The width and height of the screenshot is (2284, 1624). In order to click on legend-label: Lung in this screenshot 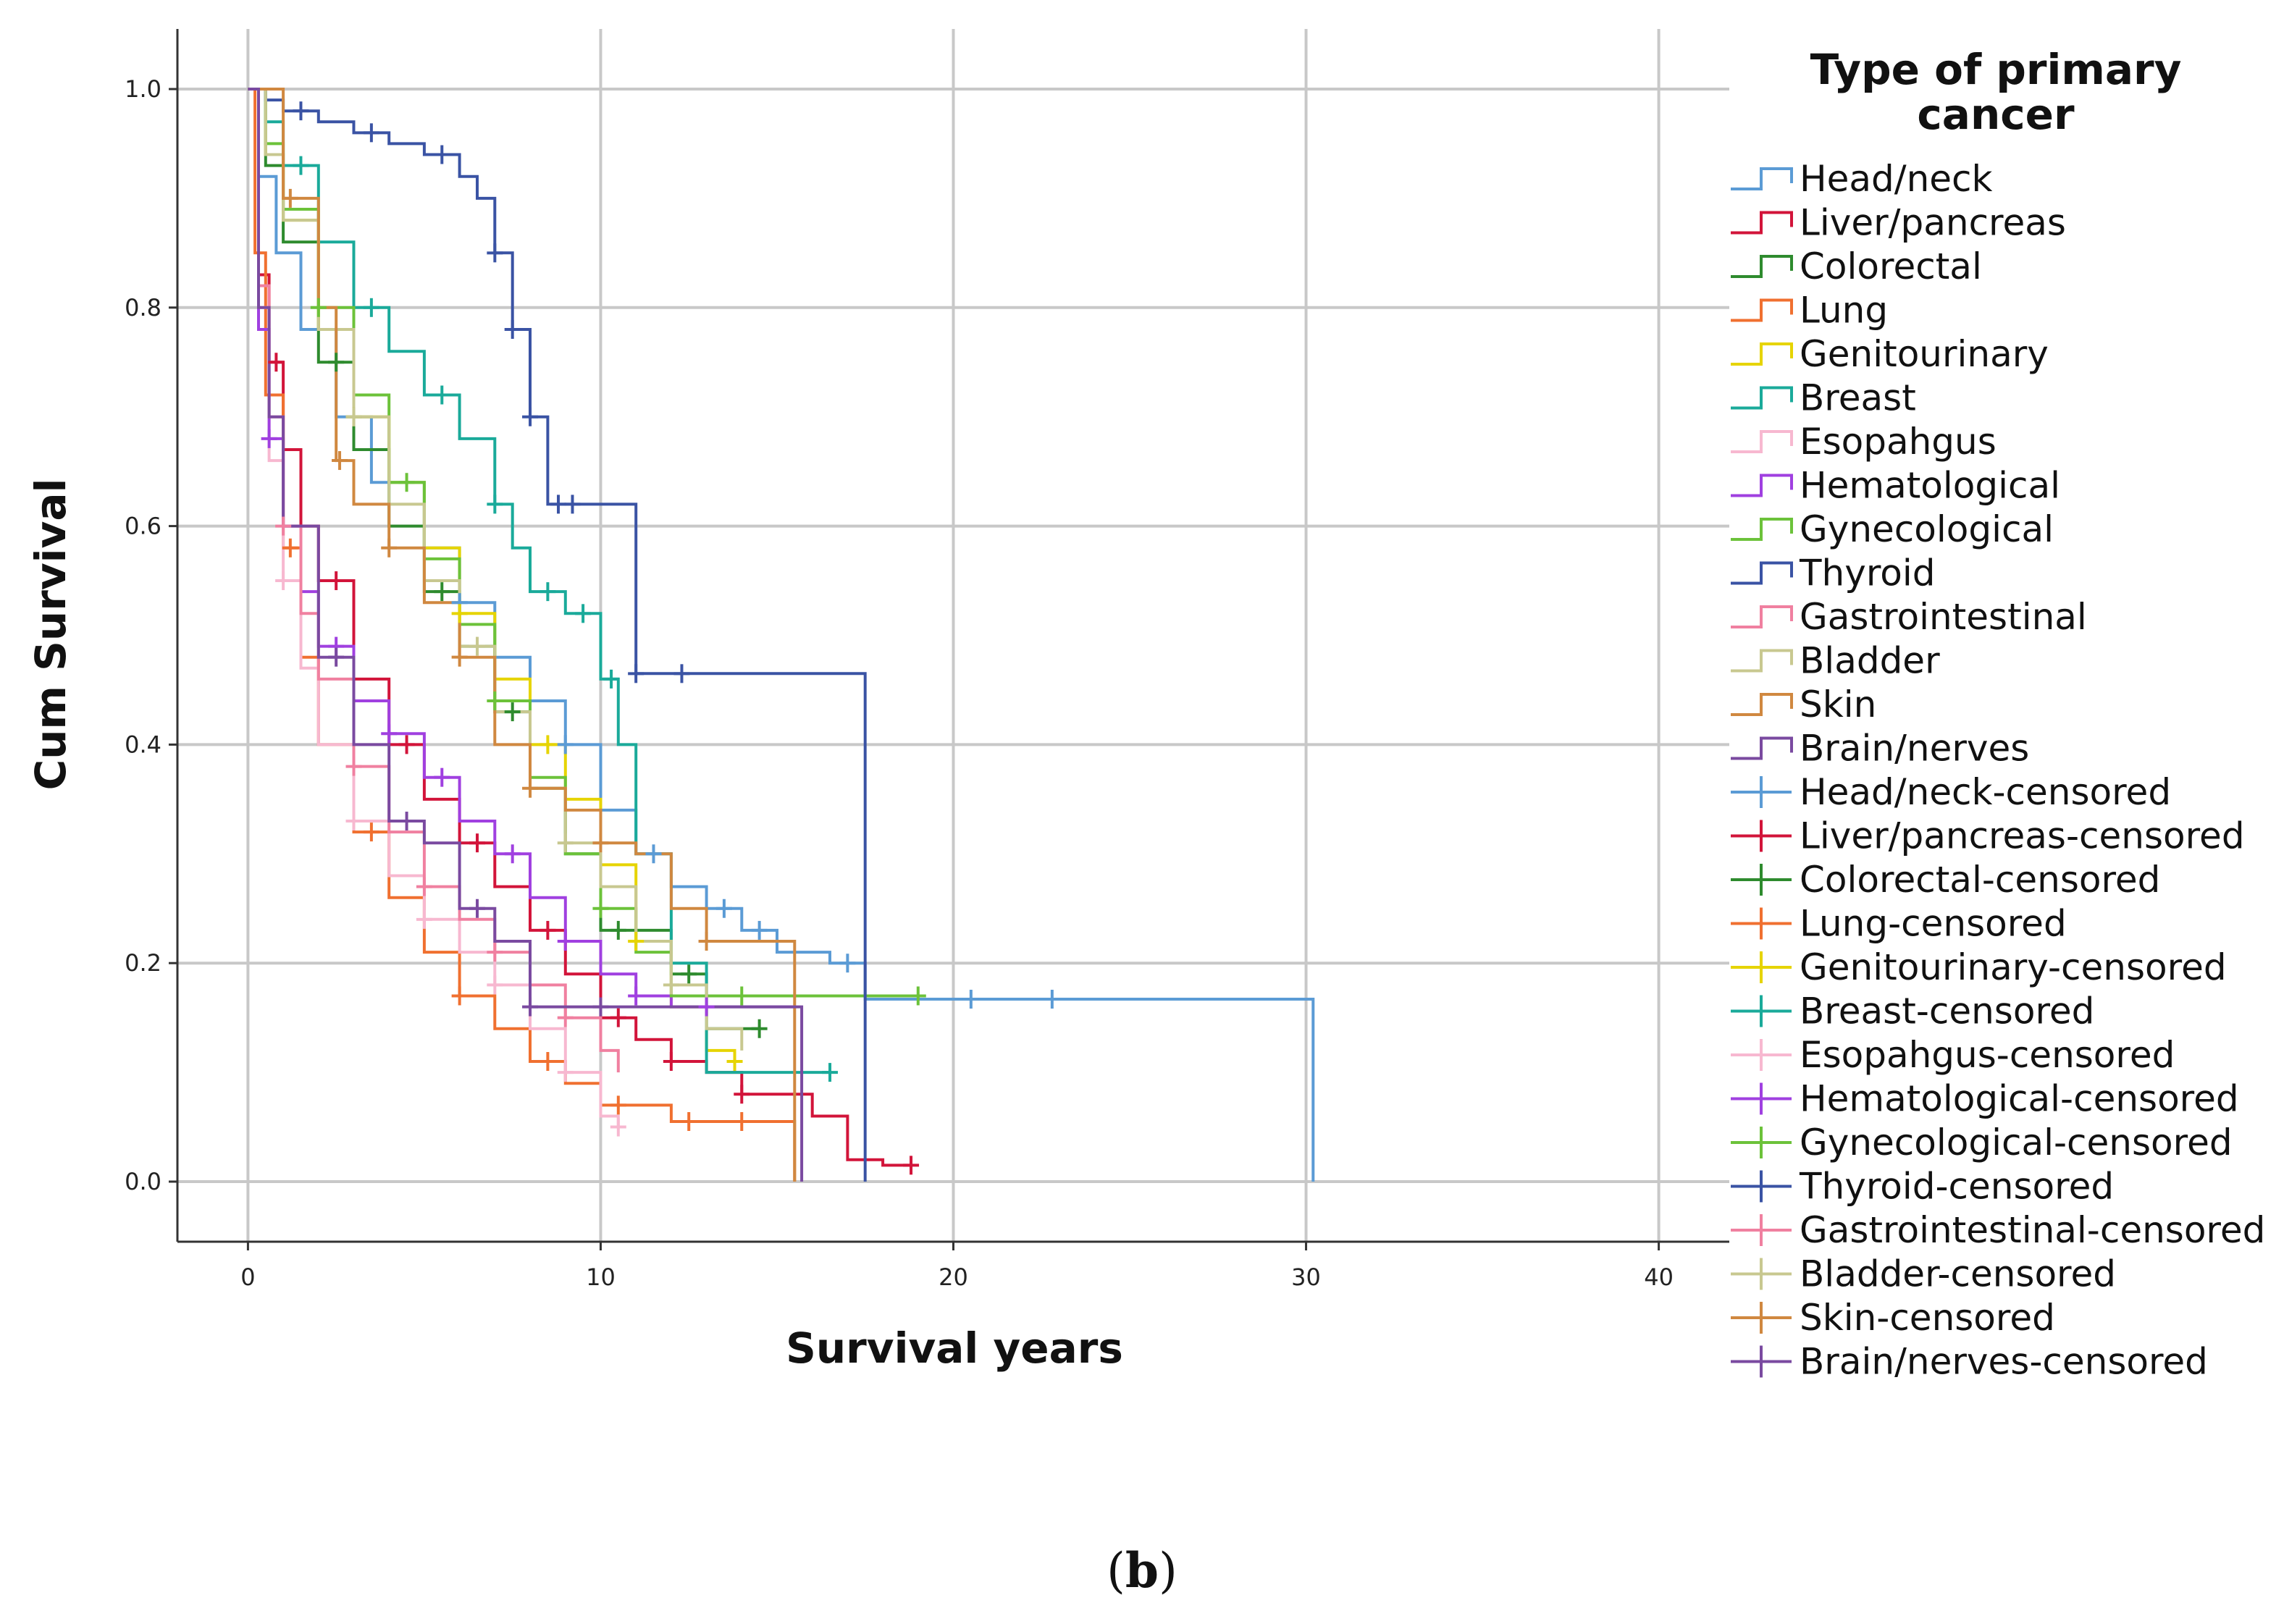, I will do `click(1844, 311)`.